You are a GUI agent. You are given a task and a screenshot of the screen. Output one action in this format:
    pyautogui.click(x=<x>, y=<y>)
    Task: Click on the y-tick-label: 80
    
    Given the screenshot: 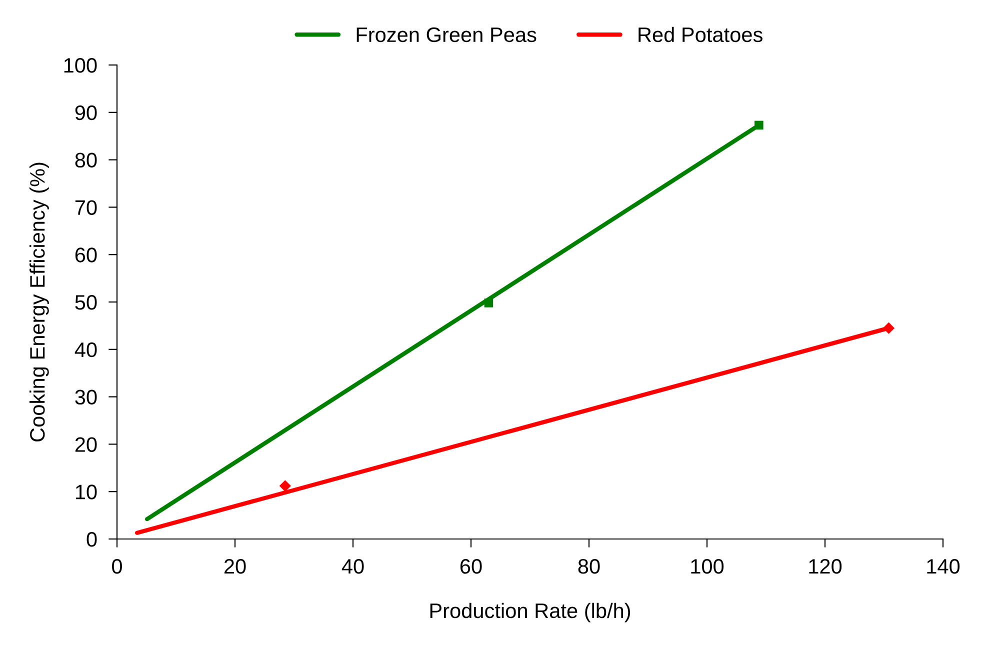 What is the action you would take?
    pyautogui.click(x=86, y=160)
    